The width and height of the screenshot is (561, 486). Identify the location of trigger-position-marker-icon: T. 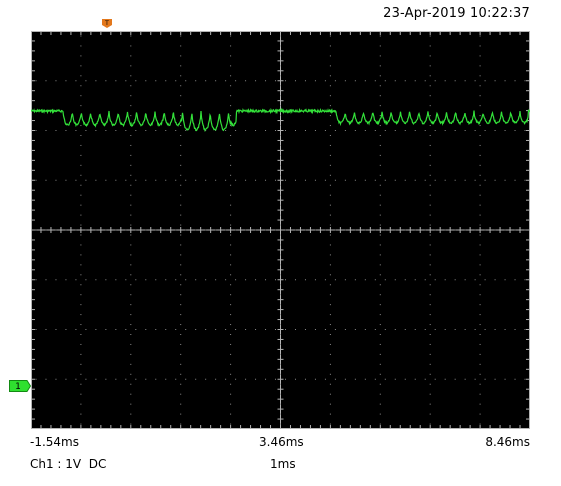
(107, 23).